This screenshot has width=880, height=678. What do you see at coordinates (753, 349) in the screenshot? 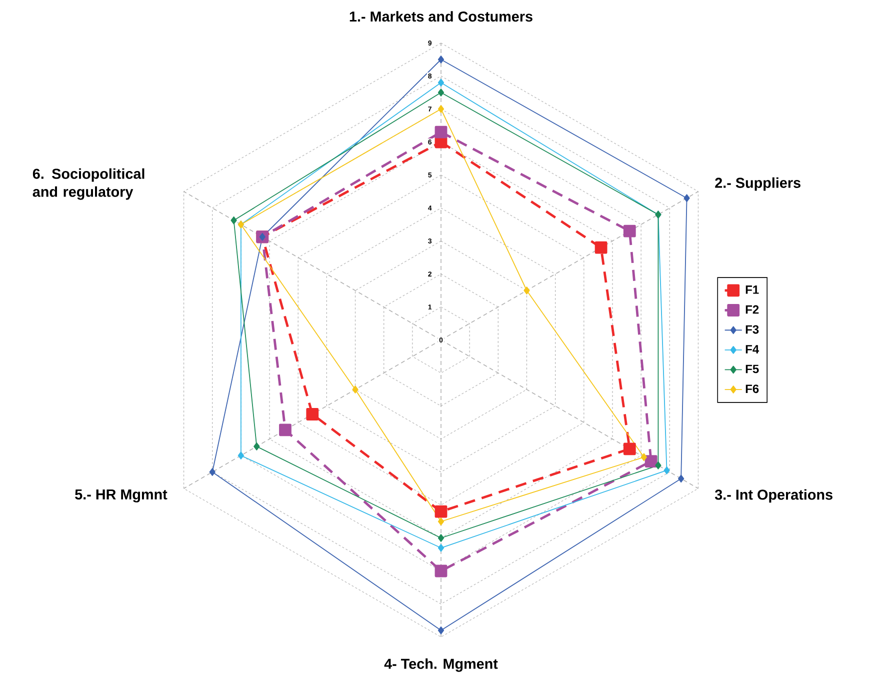
I see `legend-label: F4` at bounding box center [753, 349].